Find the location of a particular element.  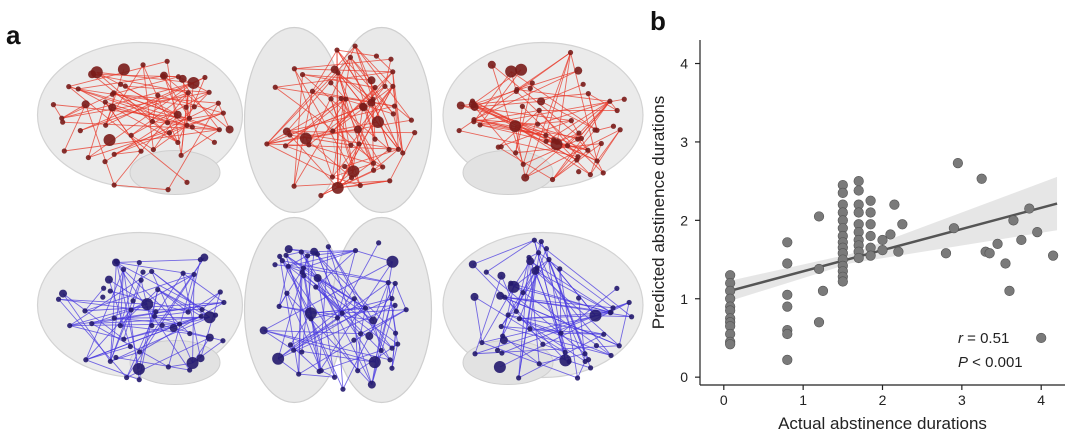

cerebellum-outline is located at coordinates (175, 362).